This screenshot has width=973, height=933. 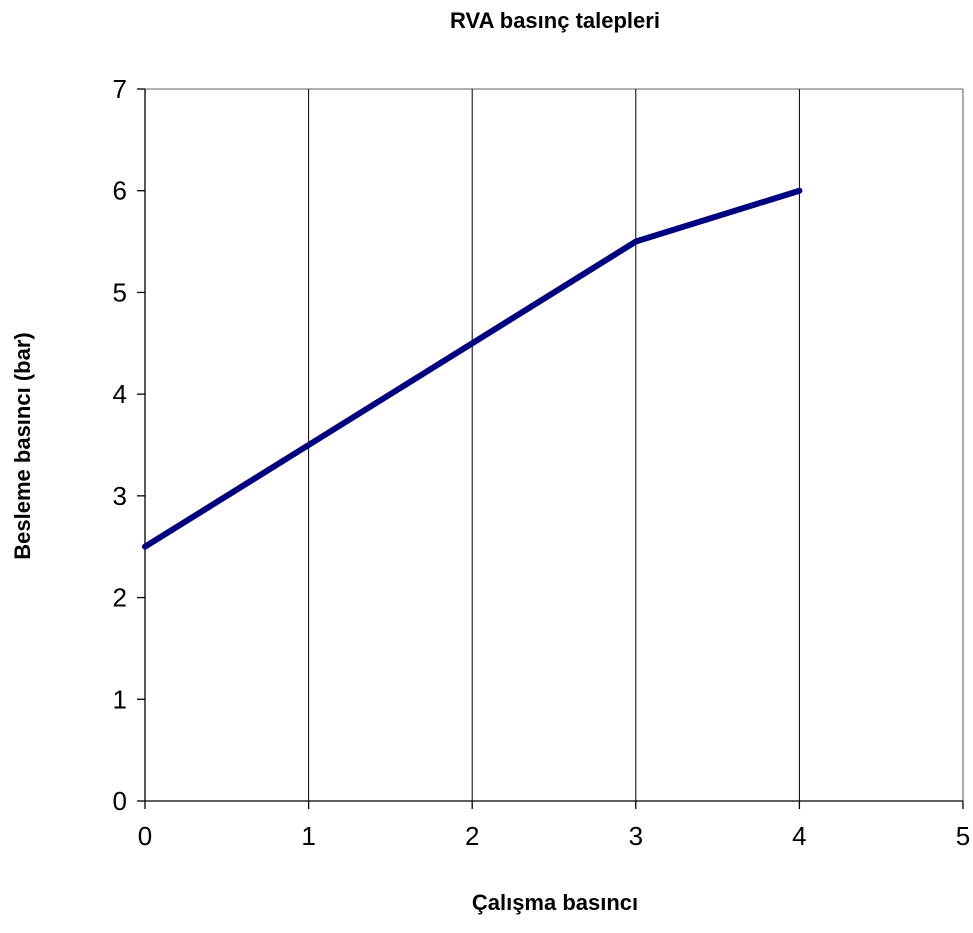 What do you see at coordinates (120, 801) in the screenshot?
I see `y-tick-label-0: 0` at bounding box center [120, 801].